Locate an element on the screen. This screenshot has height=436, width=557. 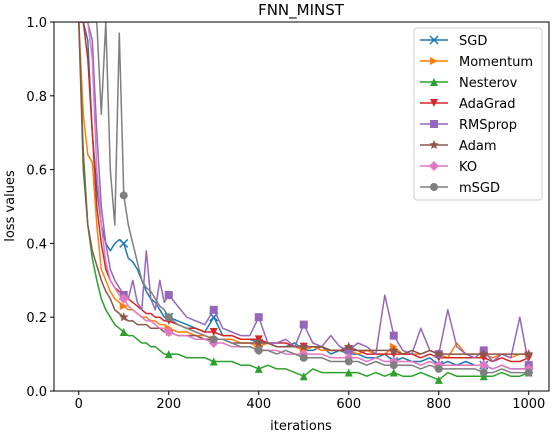
legend-item: mSGD is located at coordinates (460, 188).